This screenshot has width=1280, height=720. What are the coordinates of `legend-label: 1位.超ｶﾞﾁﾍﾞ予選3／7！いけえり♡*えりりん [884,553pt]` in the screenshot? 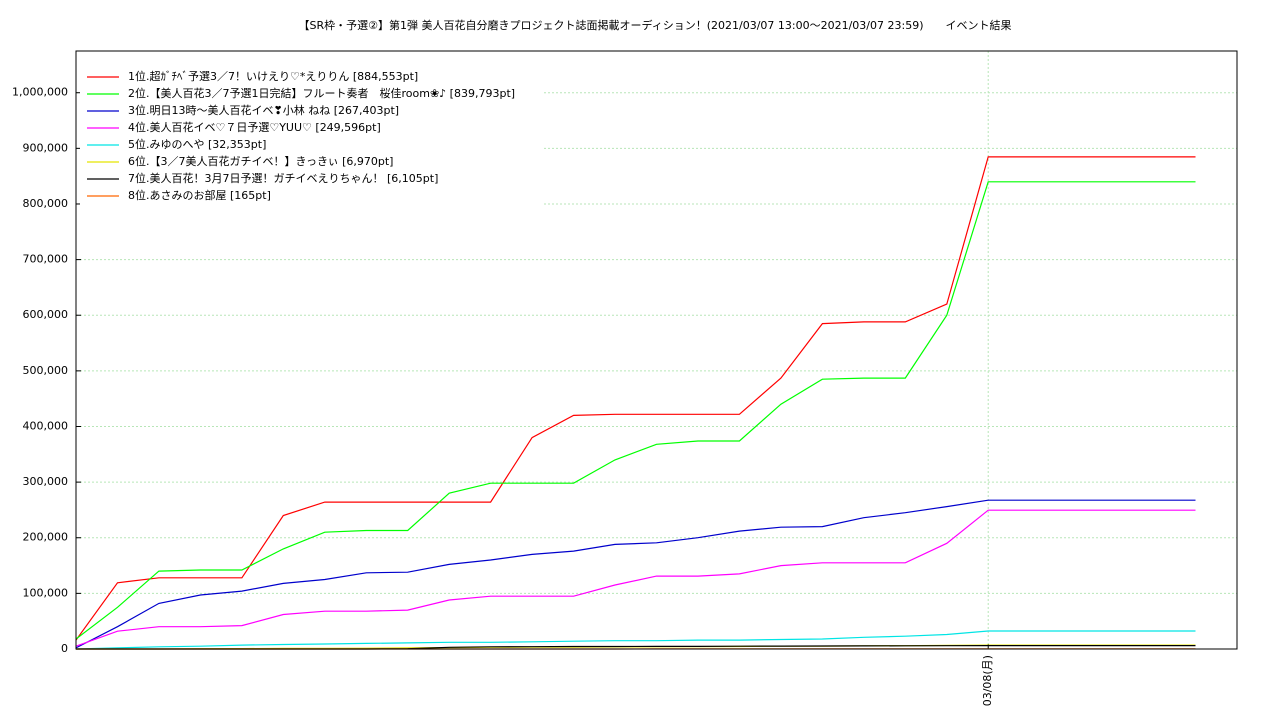 It's located at (273, 76).